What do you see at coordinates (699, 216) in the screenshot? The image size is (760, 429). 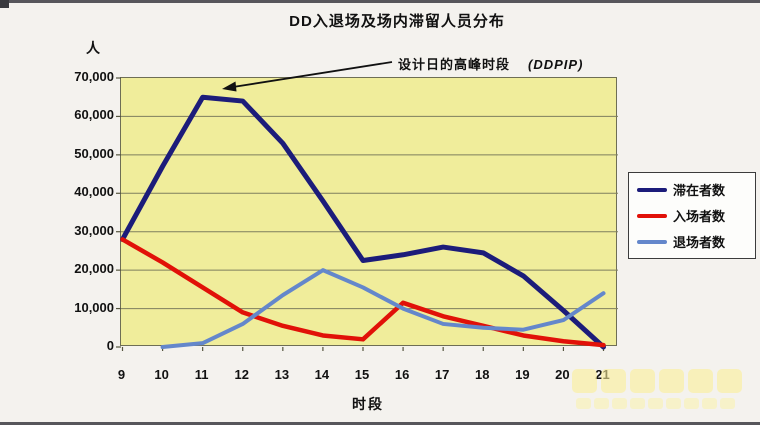 I see `legend-label: 入场者数` at bounding box center [699, 216].